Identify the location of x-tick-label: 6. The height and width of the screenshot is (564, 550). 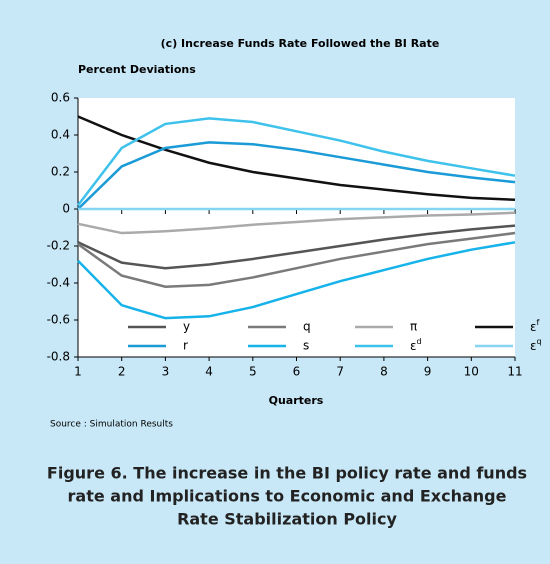
(297, 372).